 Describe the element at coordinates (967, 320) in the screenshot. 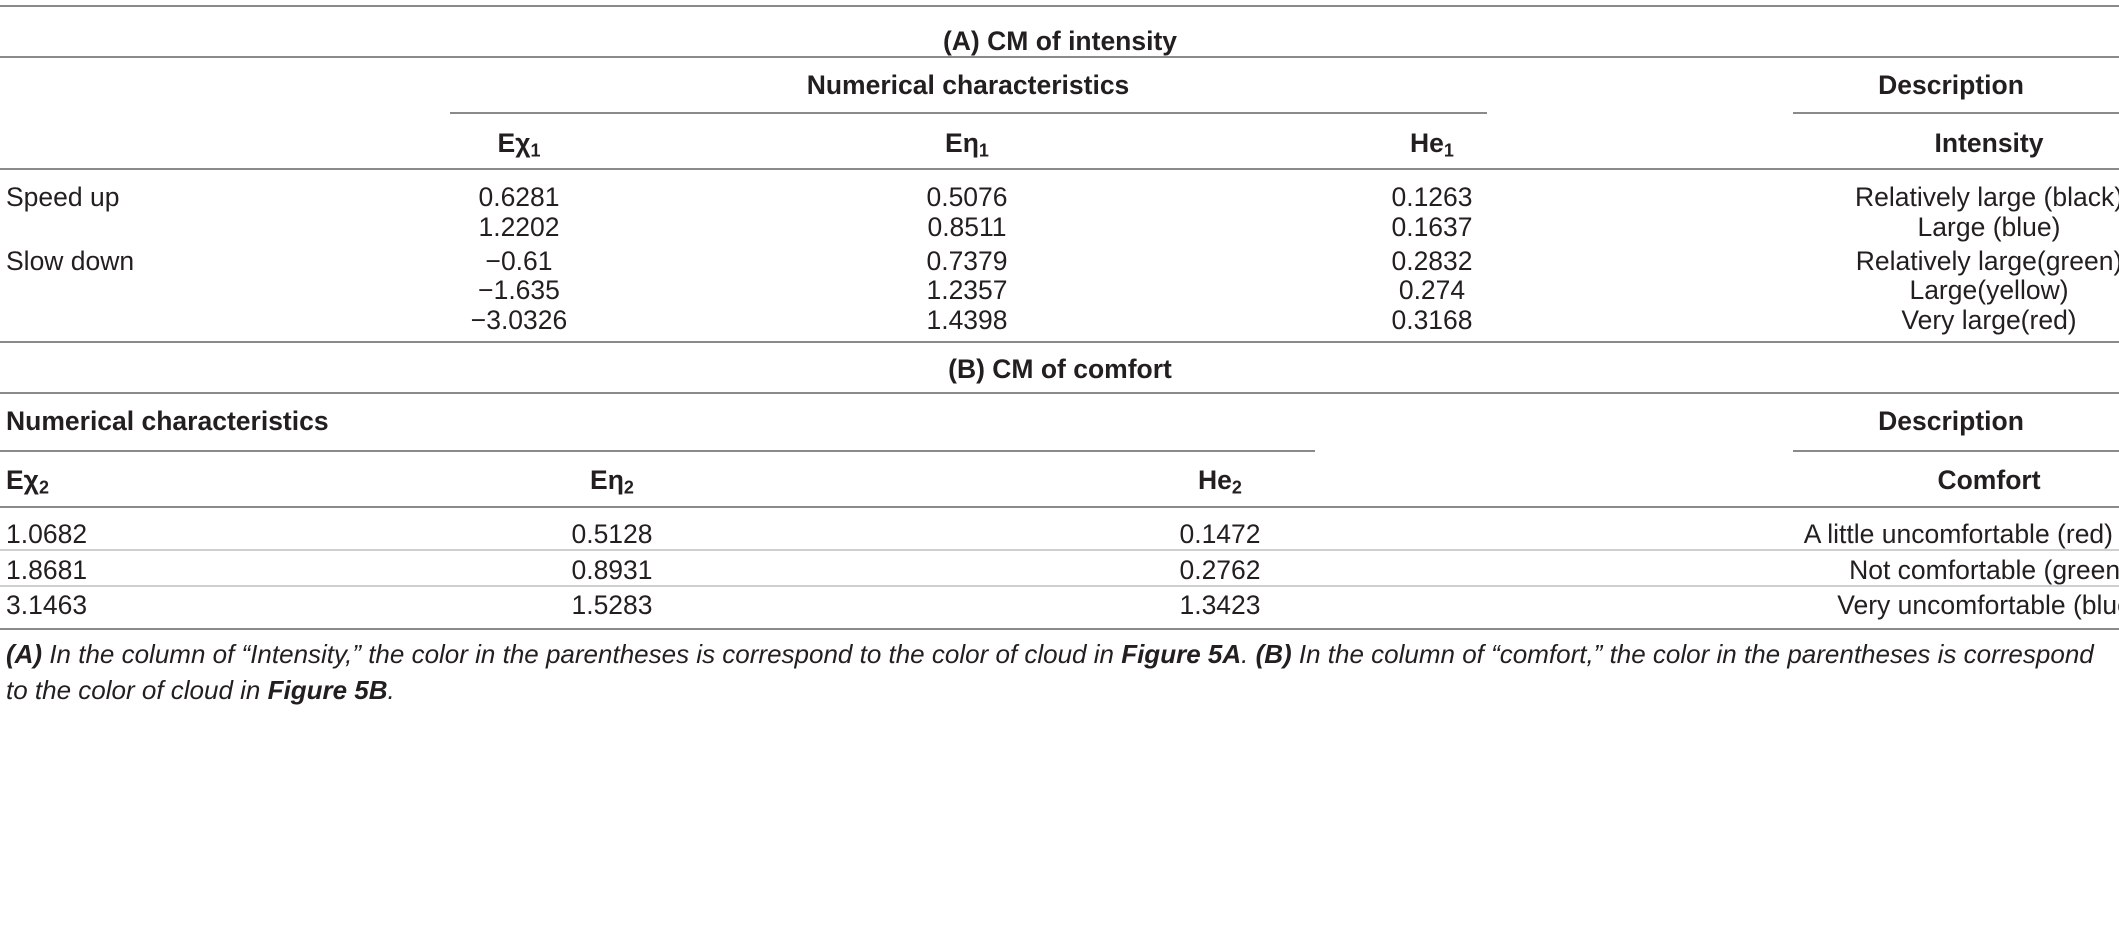

I see `cell-en: 1.4398` at that location.